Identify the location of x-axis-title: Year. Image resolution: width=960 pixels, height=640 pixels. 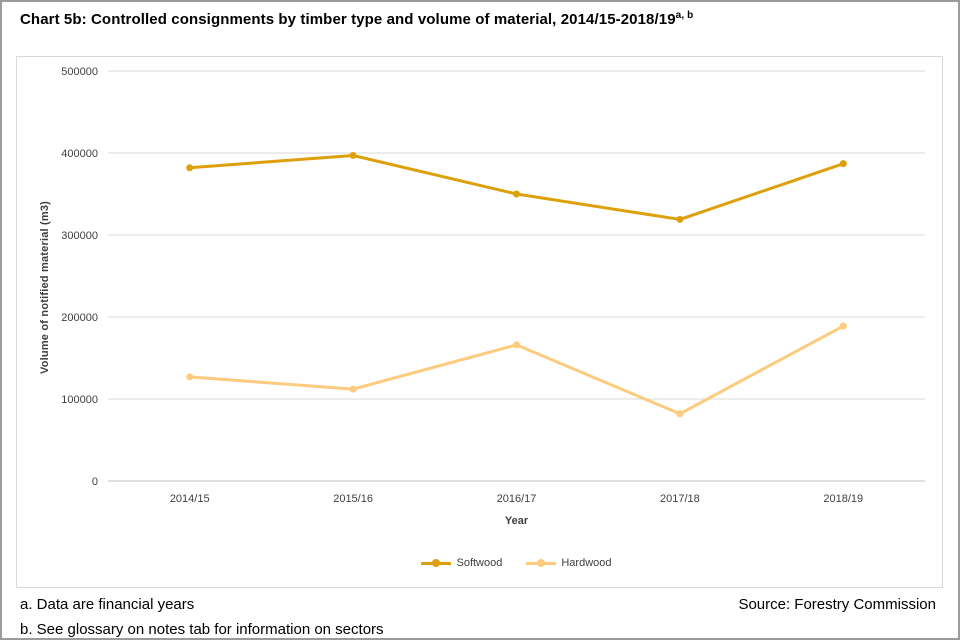
(516, 521).